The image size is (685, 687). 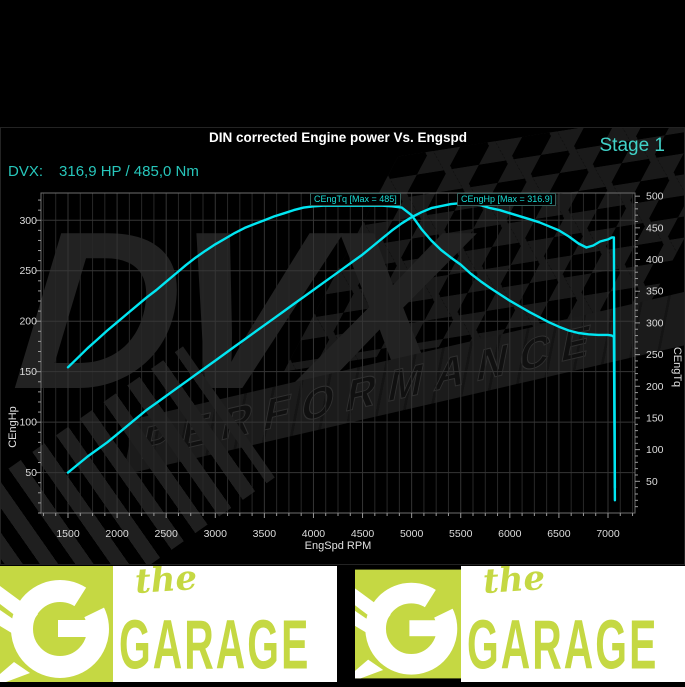 I want to click on bottom-black-strip, so click(x=342, y=683).